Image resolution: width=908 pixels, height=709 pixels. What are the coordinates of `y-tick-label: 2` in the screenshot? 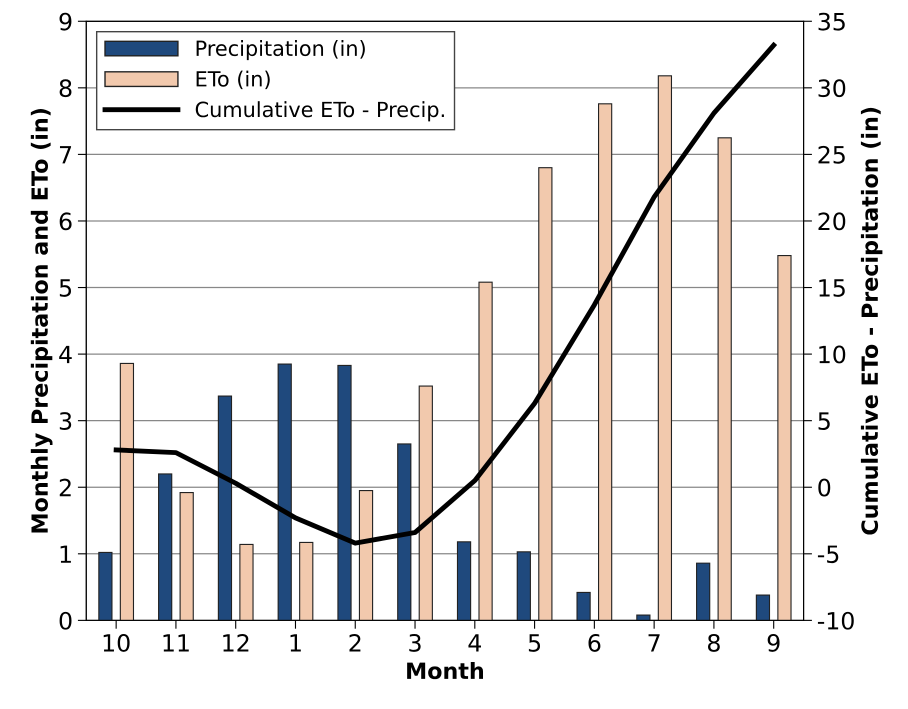 It's located at (65, 487).